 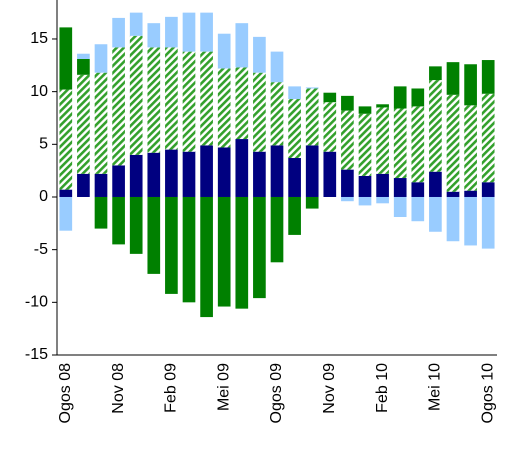 What do you see at coordinates (276, 393) in the screenshot?
I see `x-tick-label: Ogos 09` at bounding box center [276, 393].